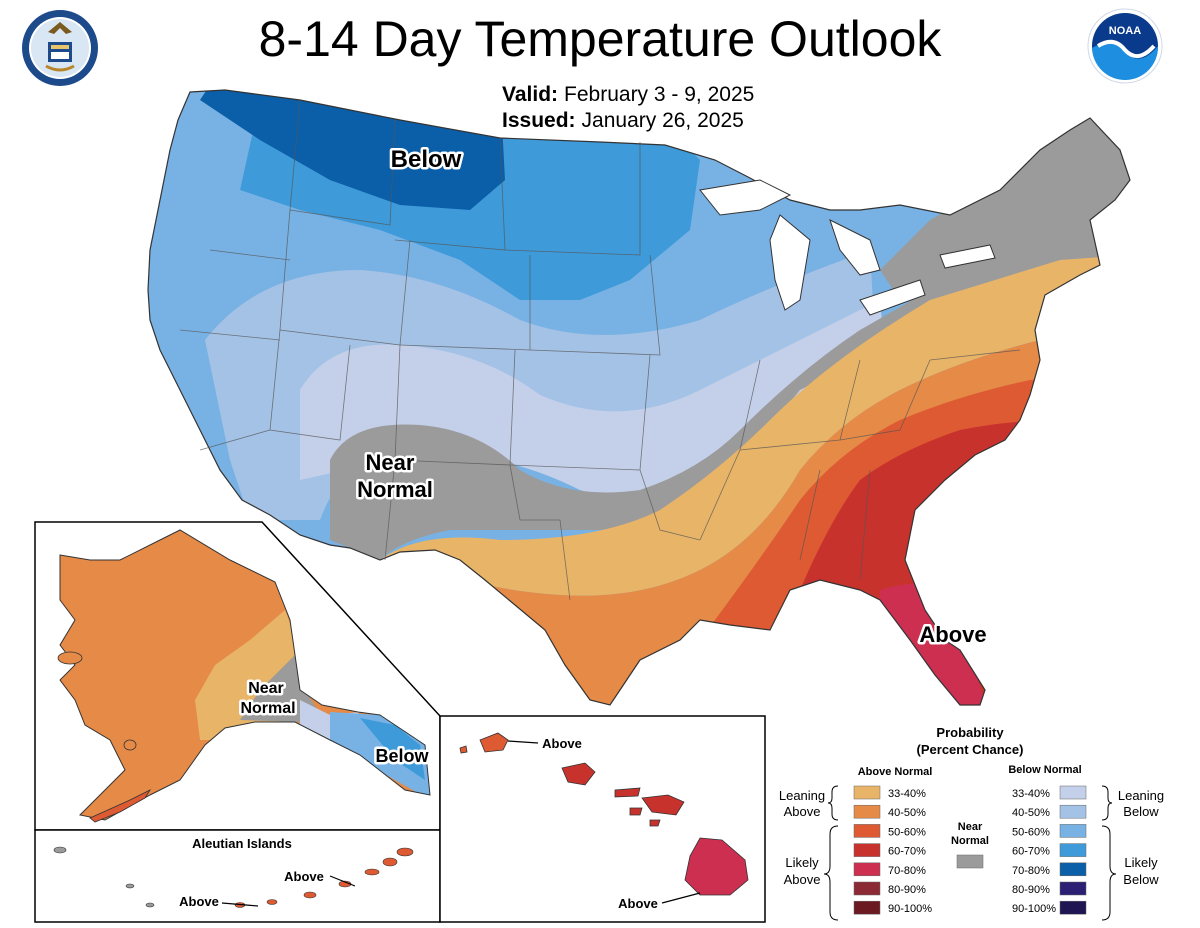  What do you see at coordinates (600, 39) in the screenshot?
I see `page-title: 8-14 Day Temperature Outlook` at bounding box center [600, 39].